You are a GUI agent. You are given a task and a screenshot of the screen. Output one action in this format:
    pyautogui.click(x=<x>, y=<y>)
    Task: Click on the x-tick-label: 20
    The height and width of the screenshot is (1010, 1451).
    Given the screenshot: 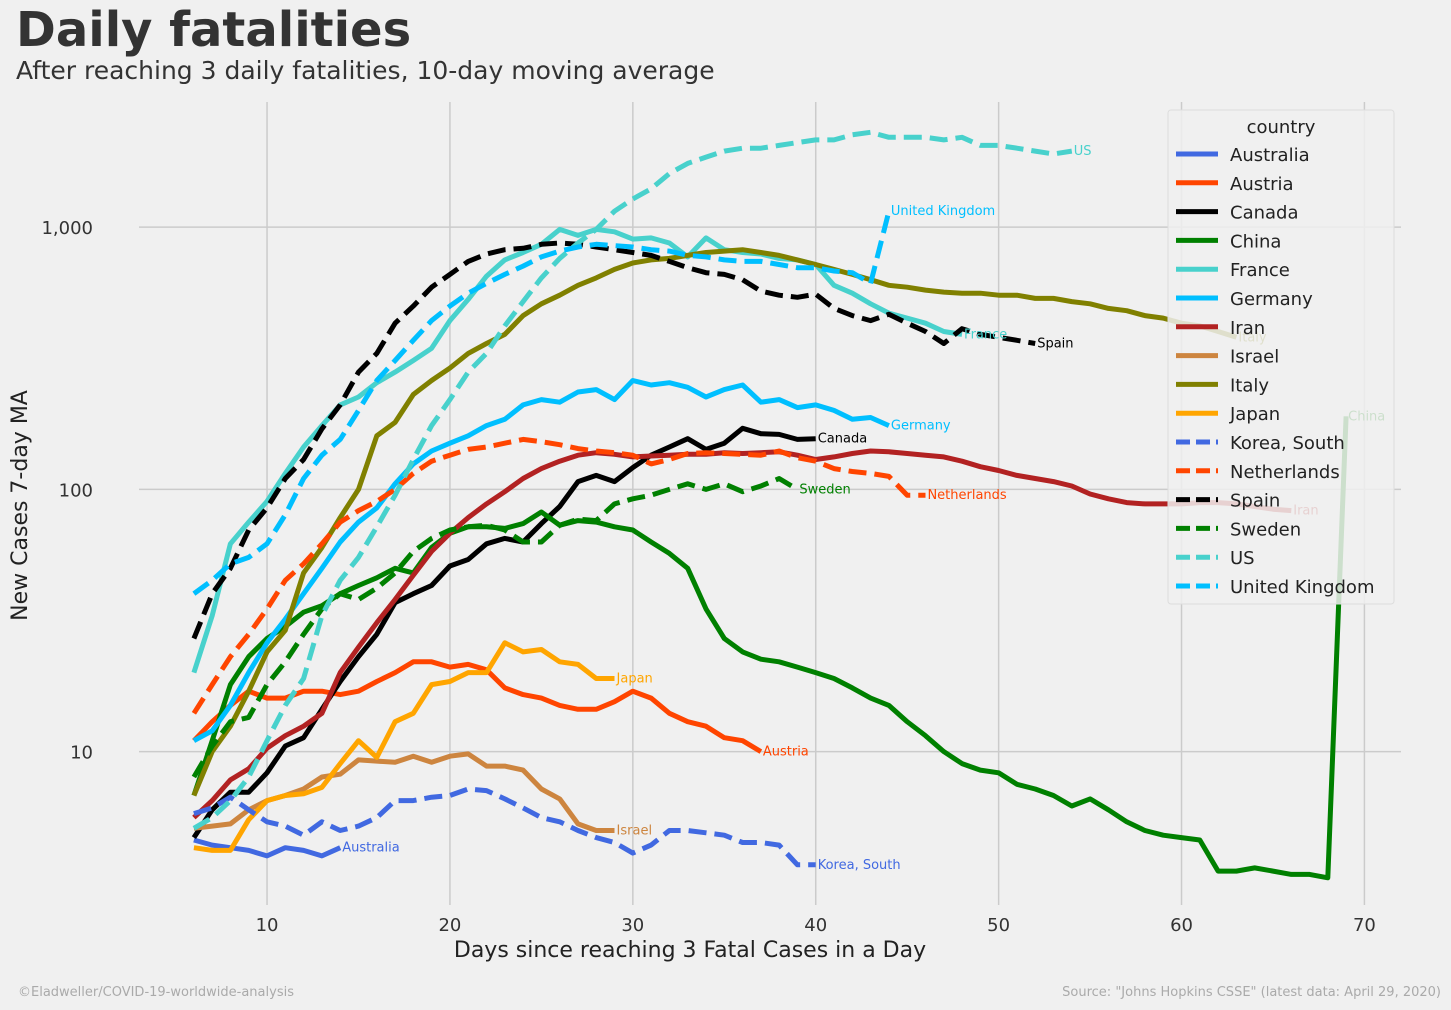 What is the action you would take?
    pyautogui.click(x=449, y=925)
    